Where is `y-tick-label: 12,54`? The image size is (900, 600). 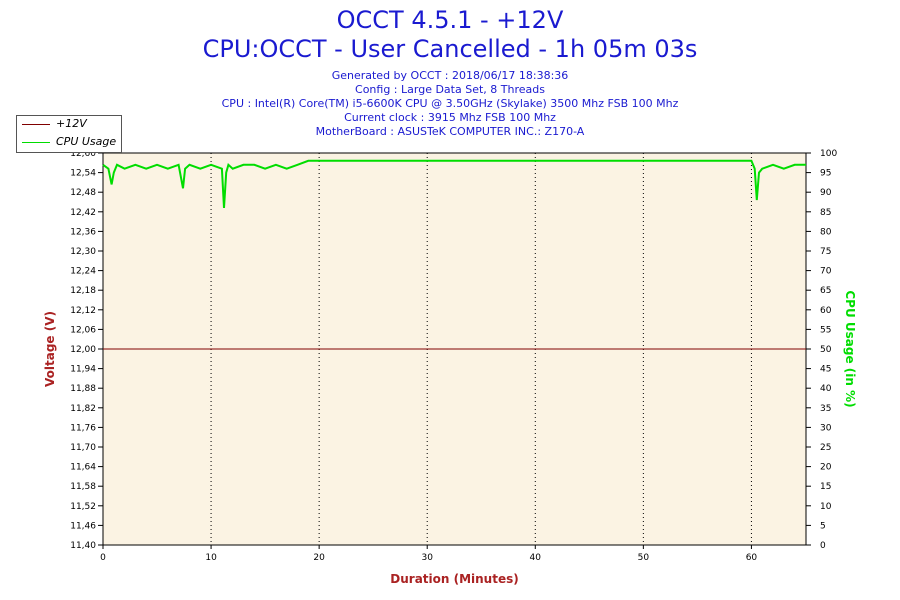
y-tick-label: 12,54 is located at coordinates (83, 174).